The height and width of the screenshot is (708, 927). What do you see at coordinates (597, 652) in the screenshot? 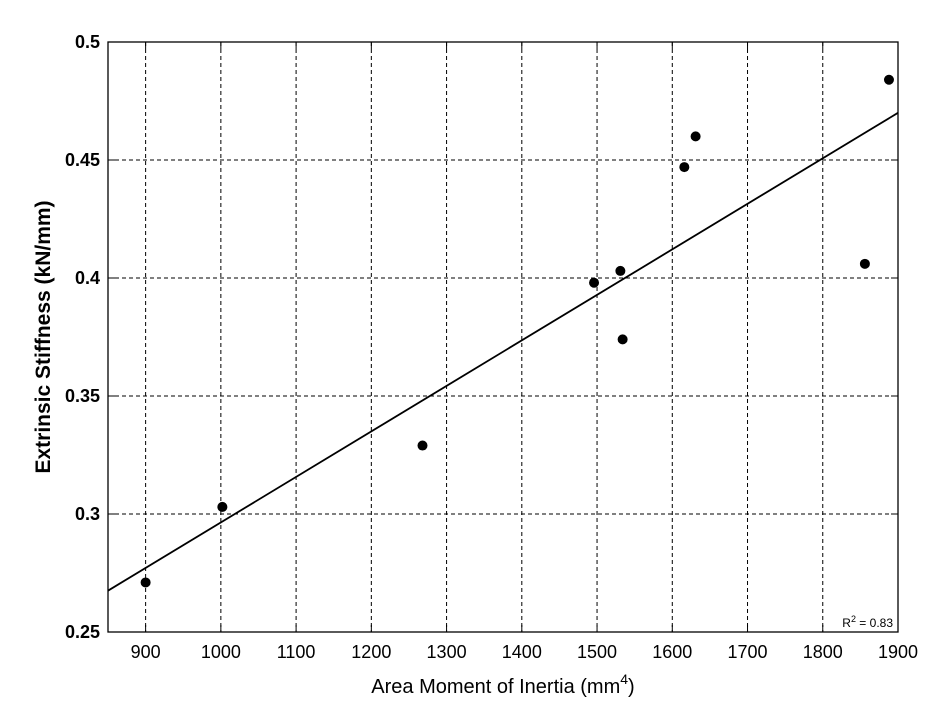
I see `x-tick-label: 1500` at bounding box center [597, 652].